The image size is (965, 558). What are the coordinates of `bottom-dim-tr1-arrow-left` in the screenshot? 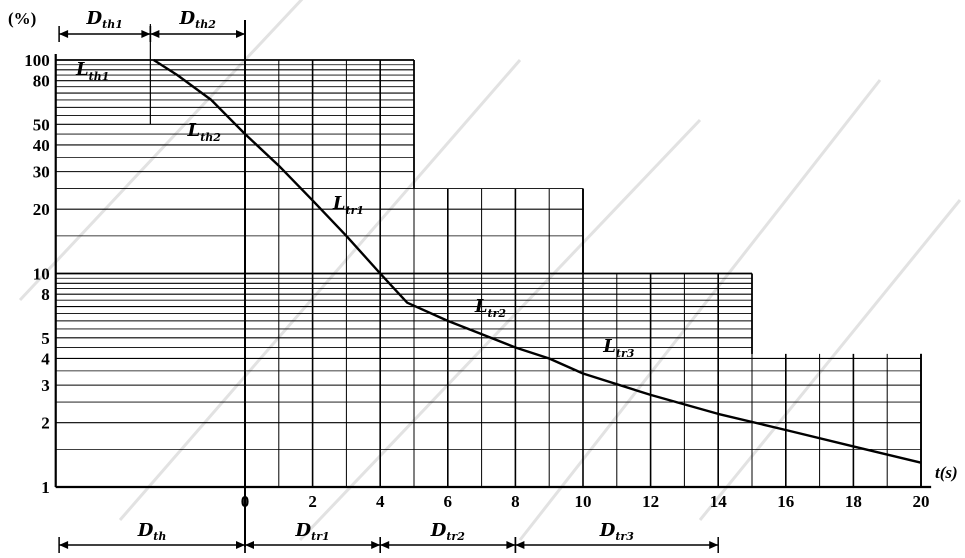 It's located at (249, 545).